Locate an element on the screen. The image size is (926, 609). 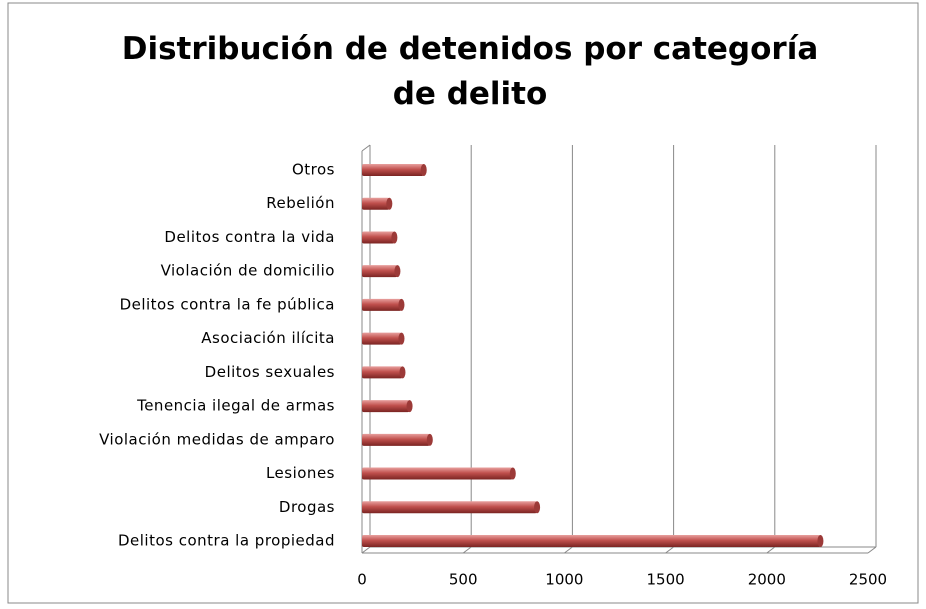
y-tick-label: Tenencia ilegal de armas is located at coordinates (235, 406).